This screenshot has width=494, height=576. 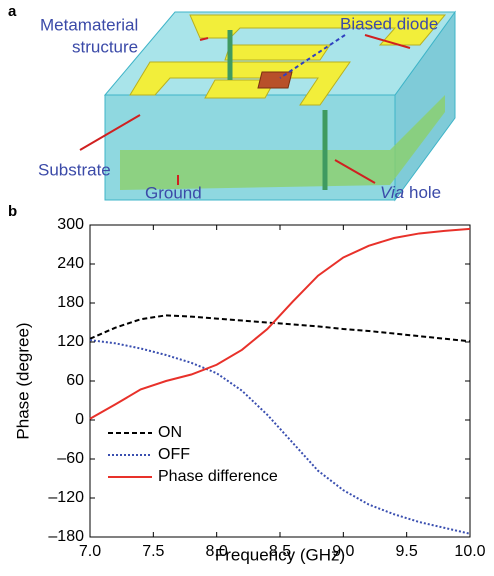 I want to click on annotation-italic: Via, so click(x=392, y=192).